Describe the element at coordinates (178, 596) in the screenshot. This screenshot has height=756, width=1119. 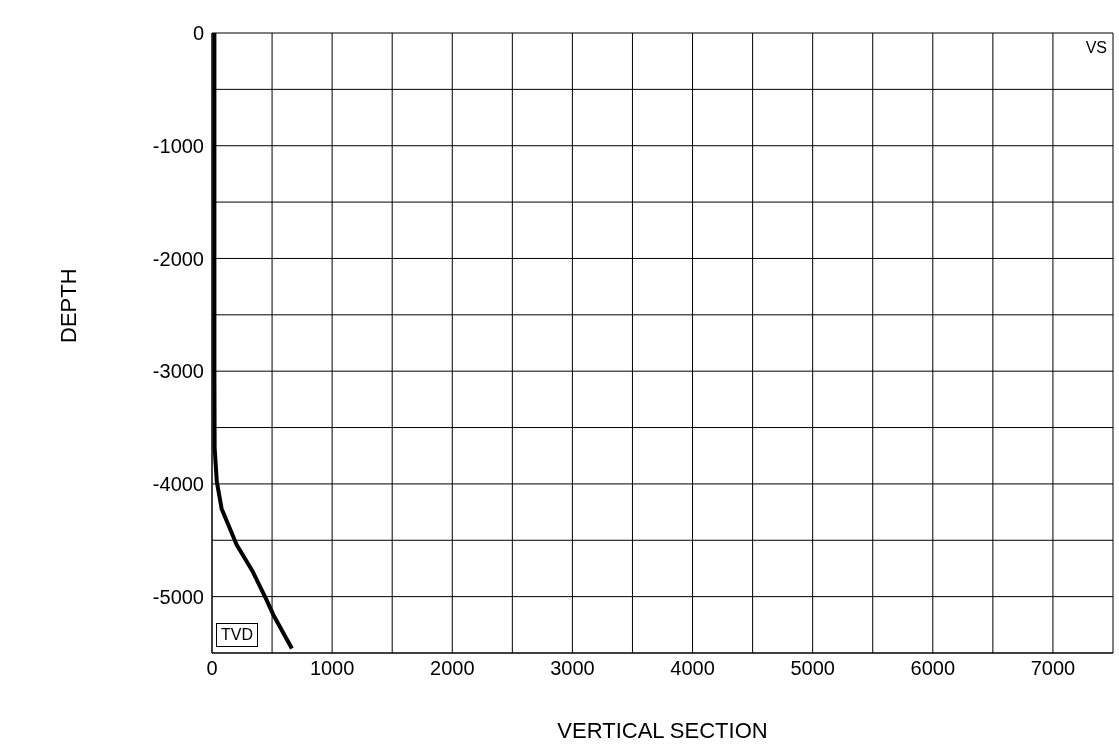
I see `y-tick-label: -5000` at that location.